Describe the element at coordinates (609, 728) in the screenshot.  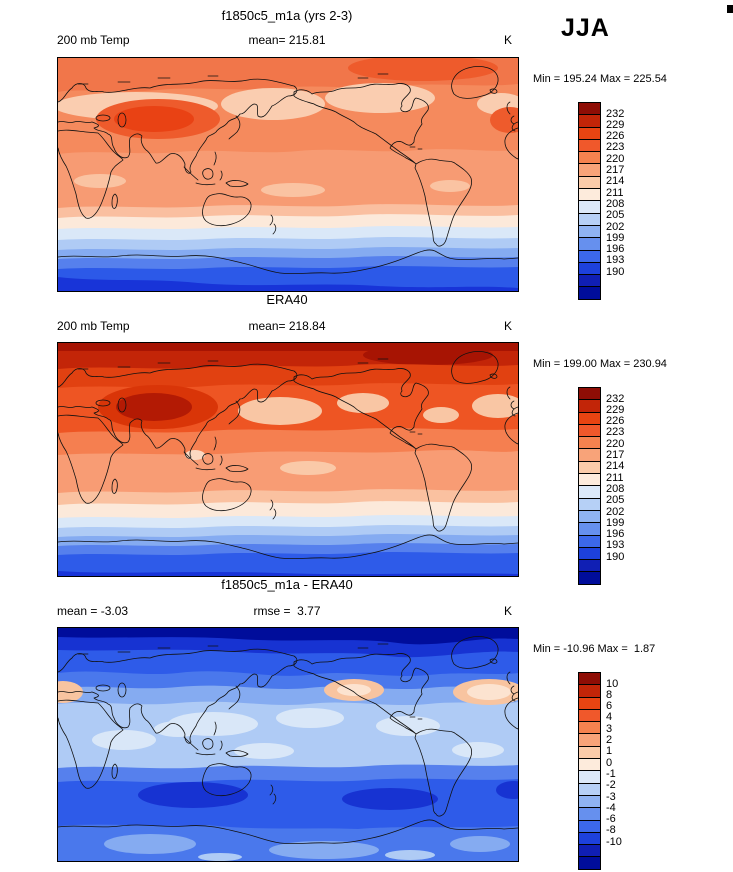
I see `colorbar-tick-label: 3` at that location.